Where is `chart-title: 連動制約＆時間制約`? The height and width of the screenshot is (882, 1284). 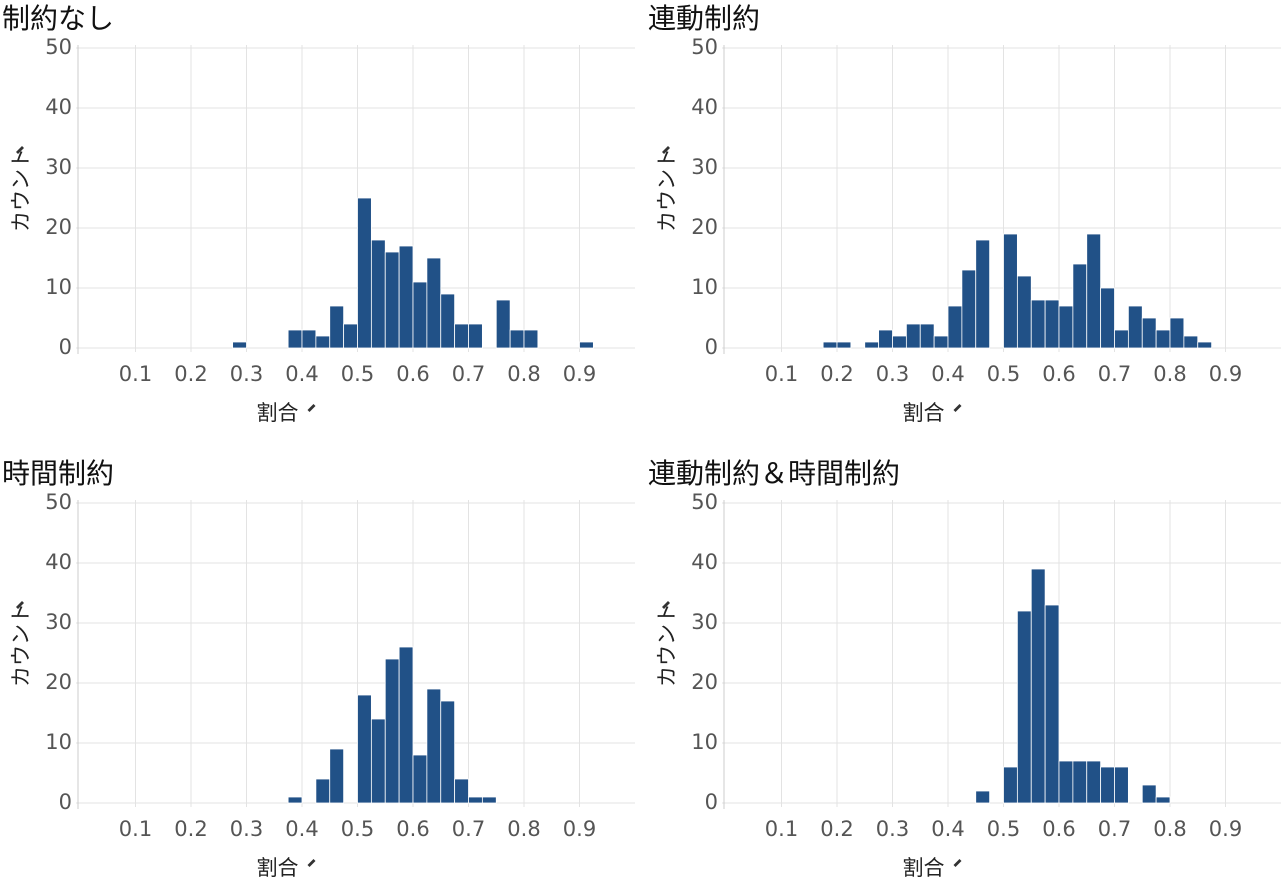 chart-title: 連動制約＆時間制約 is located at coordinates (774, 473).